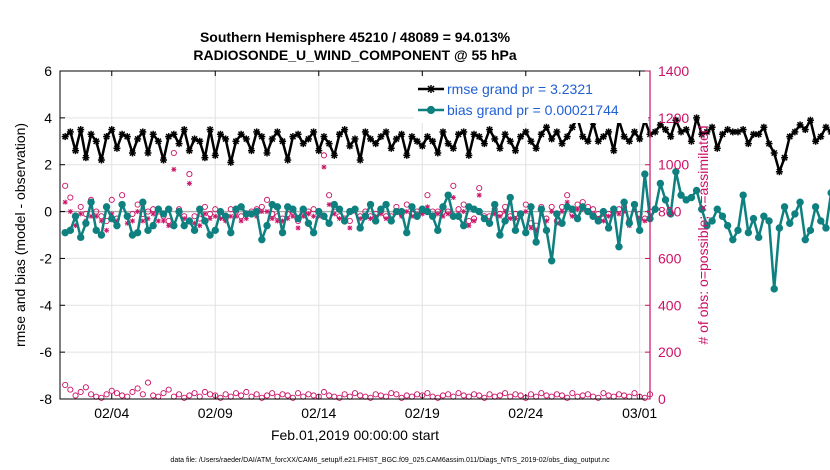 Image resolution: width=830 pixels, height=470 pixels. I want to click on left-tick-label: 6, so click(48, 71).